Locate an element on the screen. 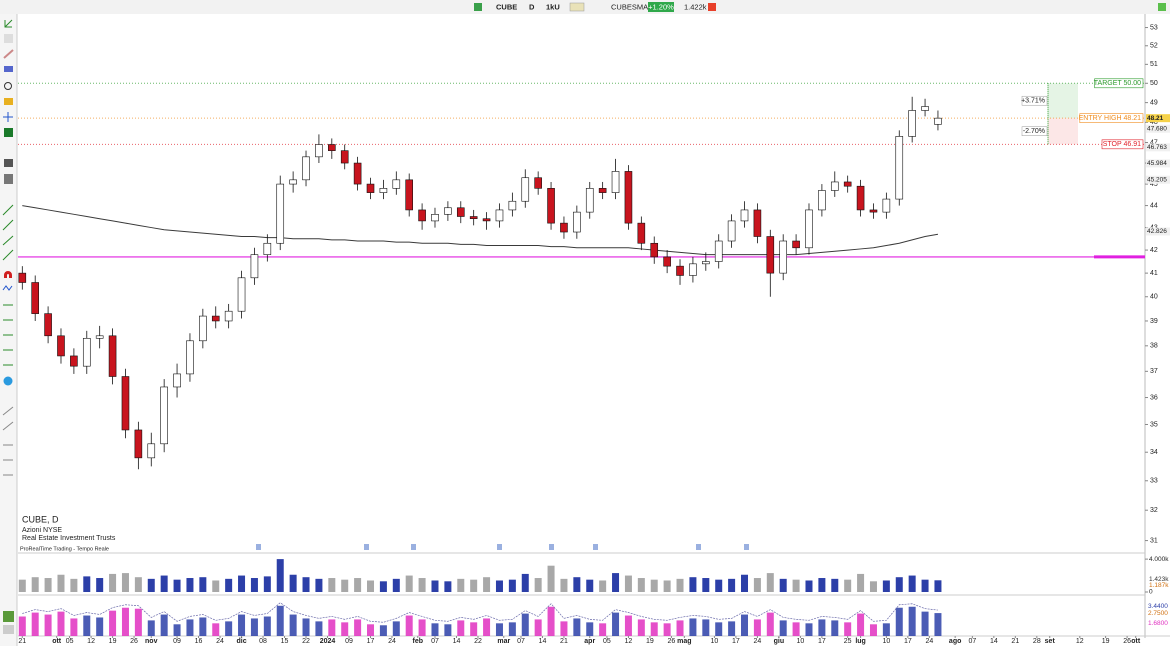  y-tick-label: 50 is located at coordinates (1154, 83).